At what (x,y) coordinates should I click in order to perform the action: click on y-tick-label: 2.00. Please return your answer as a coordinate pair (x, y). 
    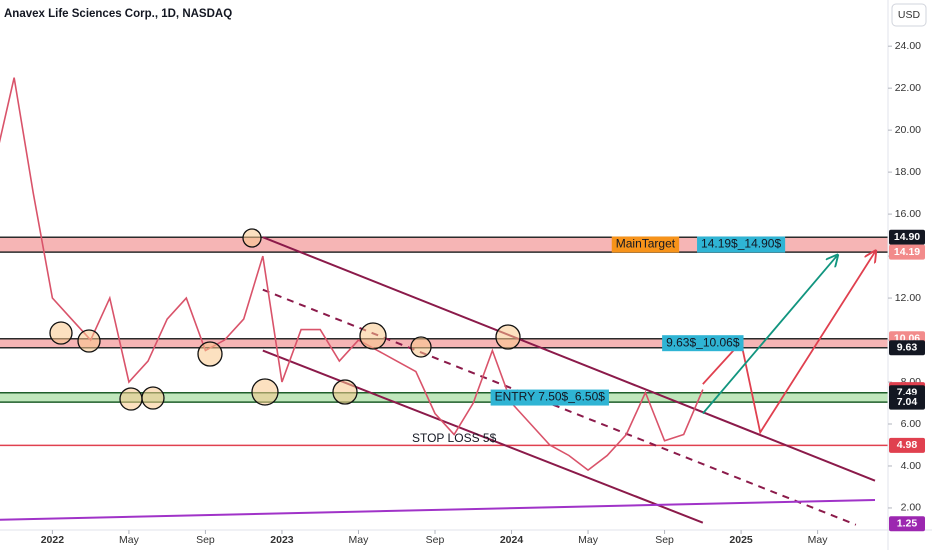
    Looking at the image, I should click on (911, 508).